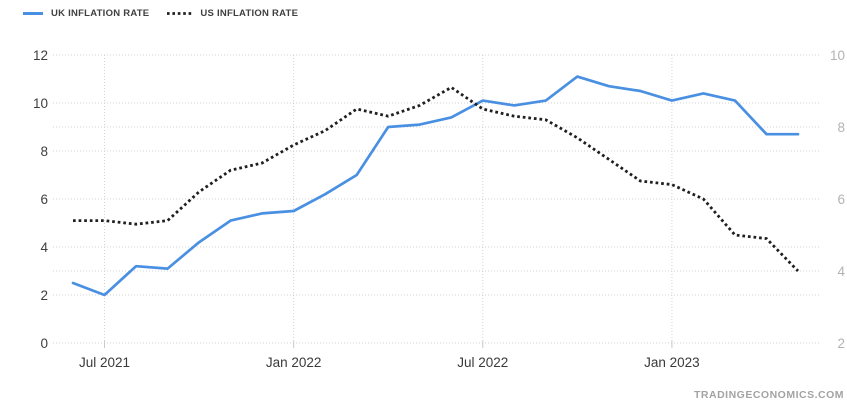  What do you see at coordinates (44, 343) in the screenshot?
I see `left-axis-label: 0` at bounding box center [44, 343].